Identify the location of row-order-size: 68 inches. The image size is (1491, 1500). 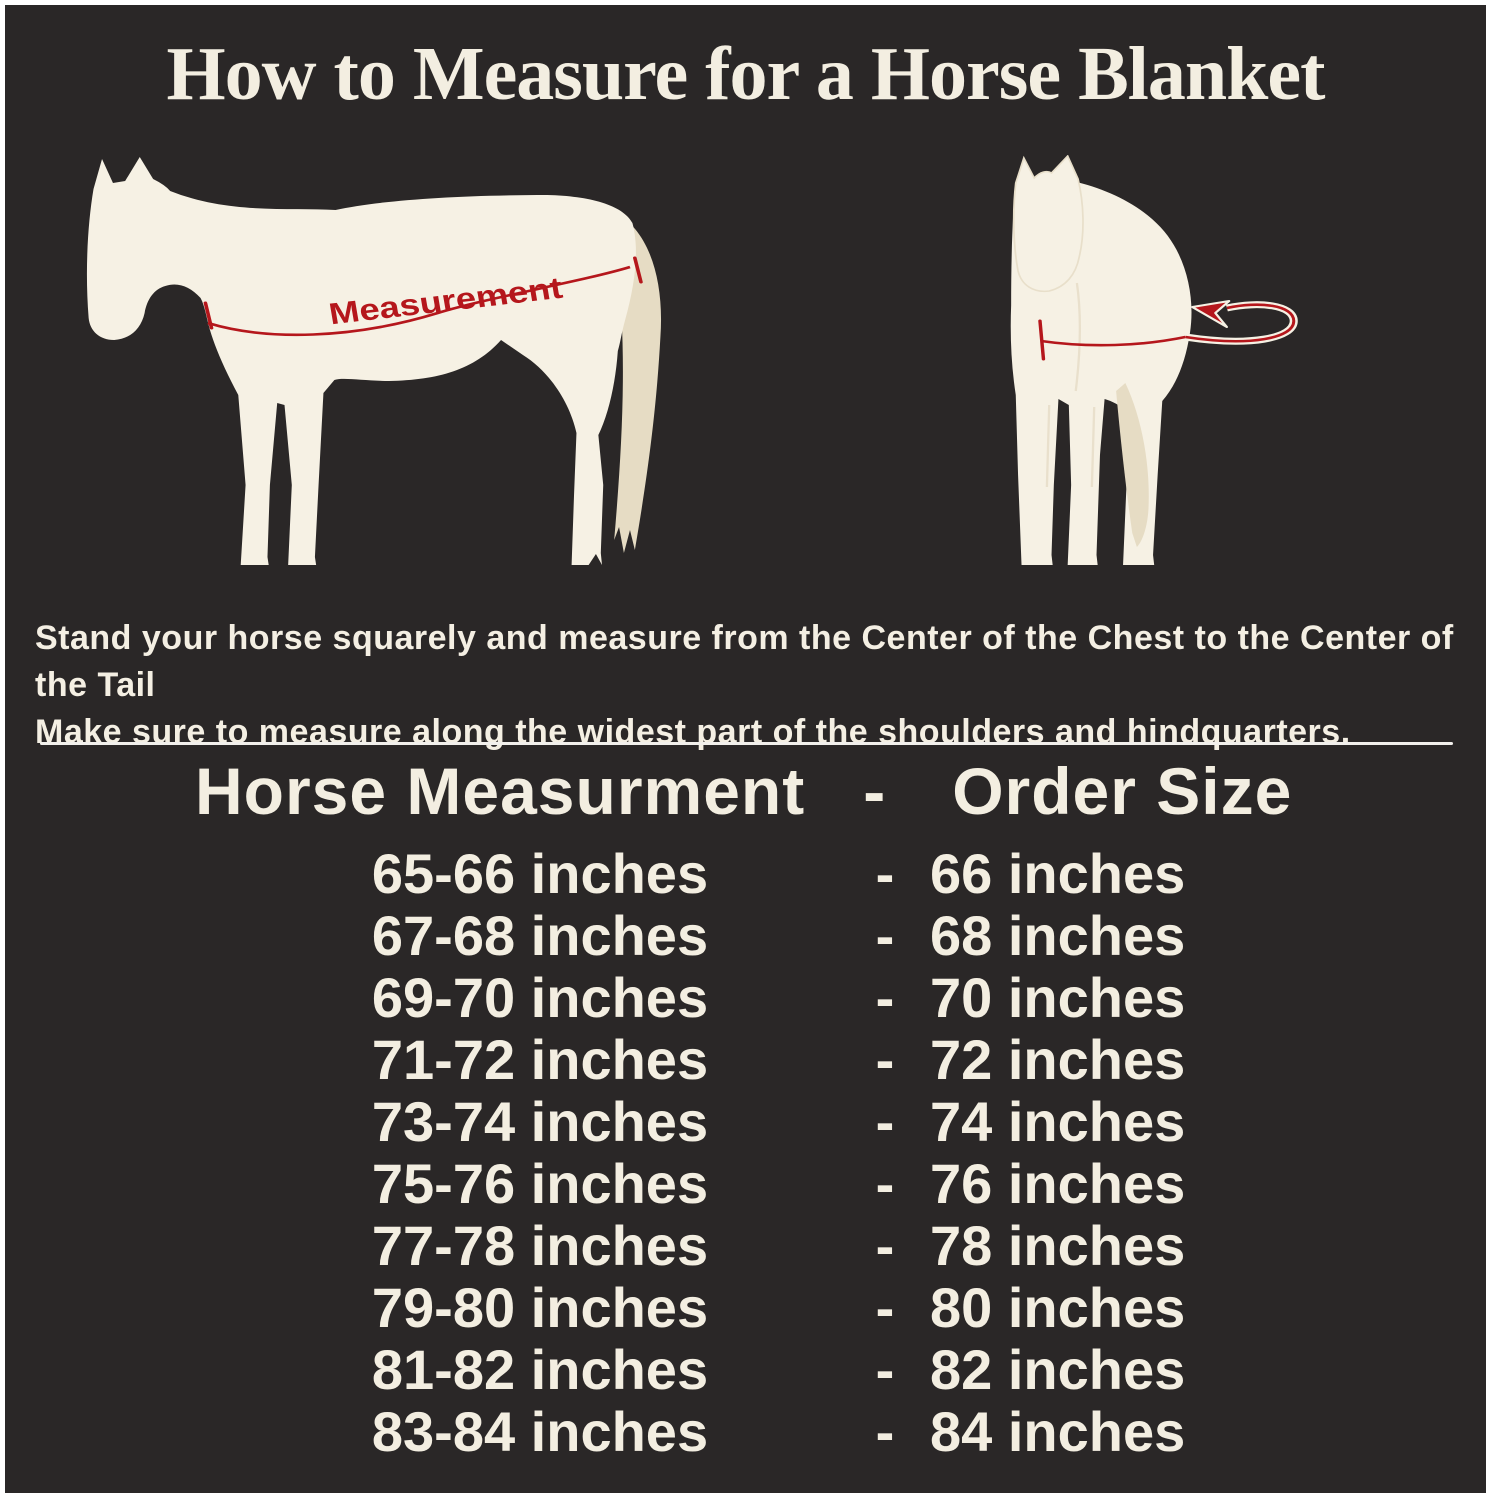
(1058, 935).